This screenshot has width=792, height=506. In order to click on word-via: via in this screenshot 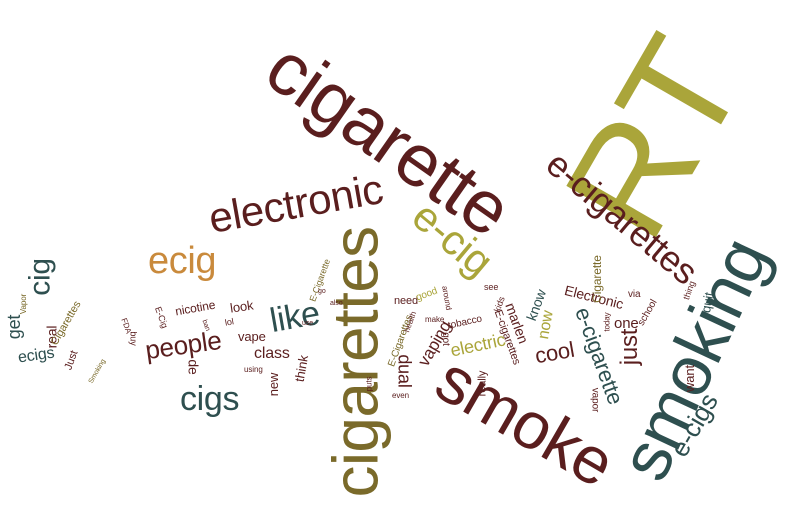, I will do `click(634, 294)`.